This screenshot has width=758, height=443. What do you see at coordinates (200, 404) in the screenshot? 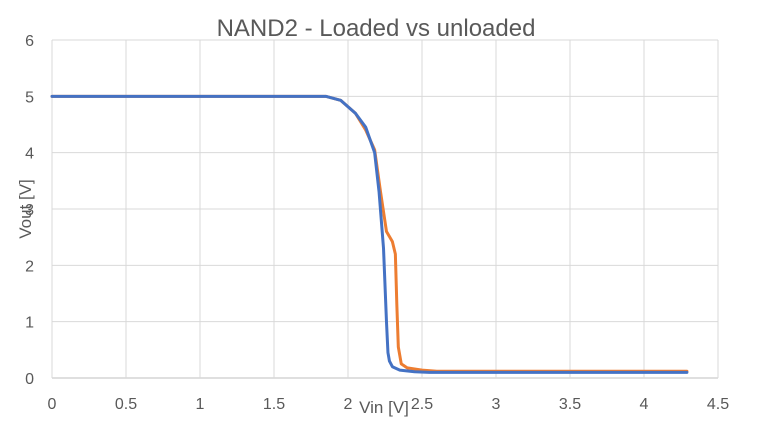
I see `x-tick-label: 1` at bounding box center [200, 404].